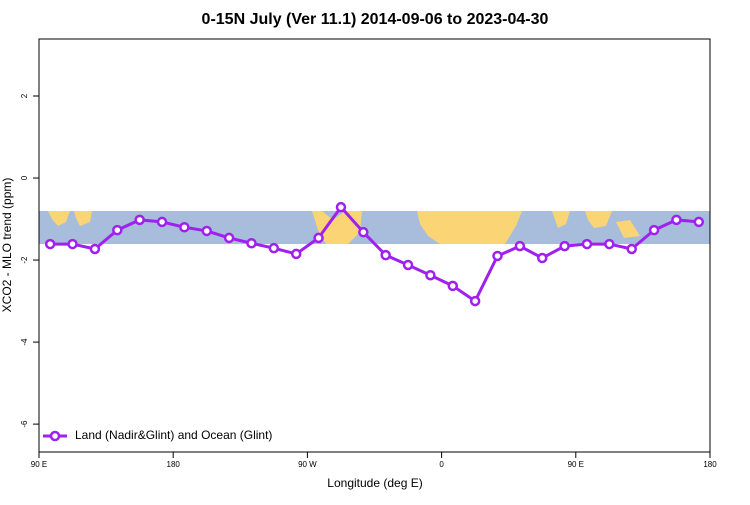 The height and width of the screenshot is (505, 750). I want to click on y-tick-label: 0, so click(24, 177).